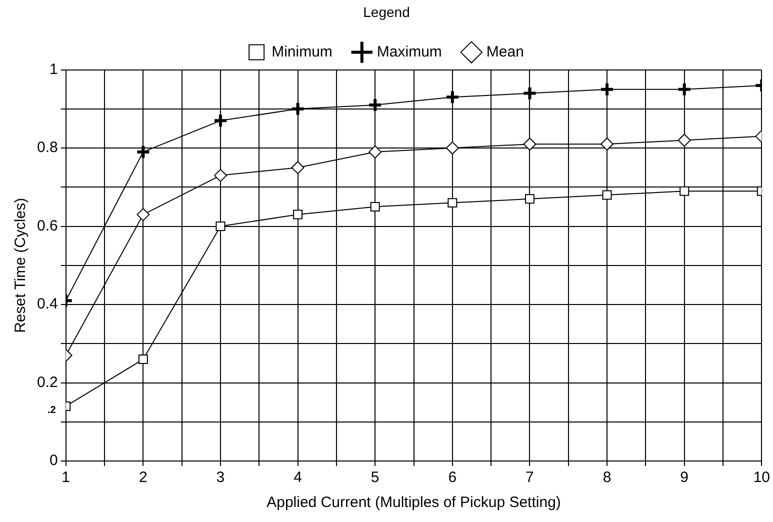 The image size is (773, 522). Describe the element at coordinates (47, 304) in the screenshot. I see `y-tick-label: 0.4` at that location.